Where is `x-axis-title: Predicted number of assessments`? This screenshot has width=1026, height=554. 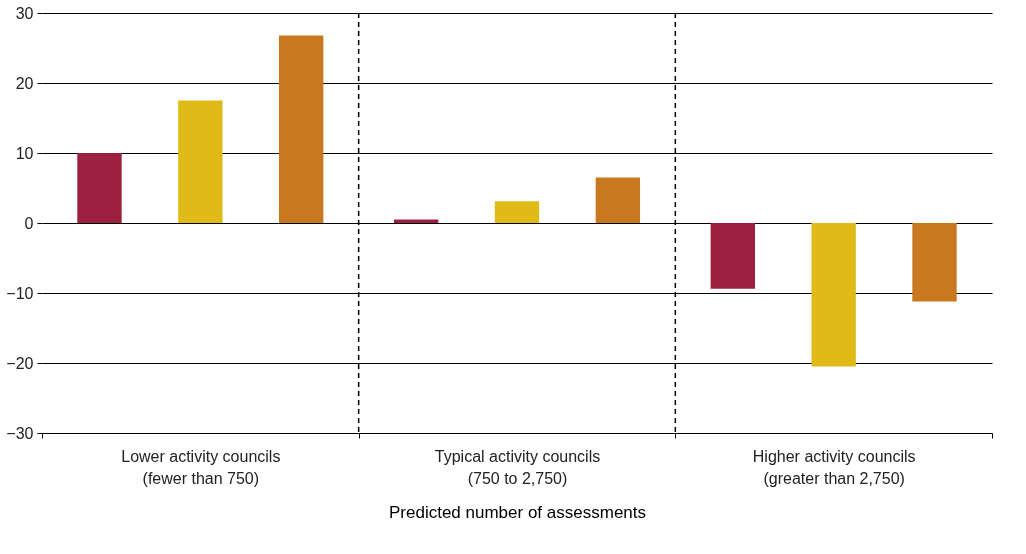
x-axis-title: Predicted number of assessments is located at coordinates (517, 512).